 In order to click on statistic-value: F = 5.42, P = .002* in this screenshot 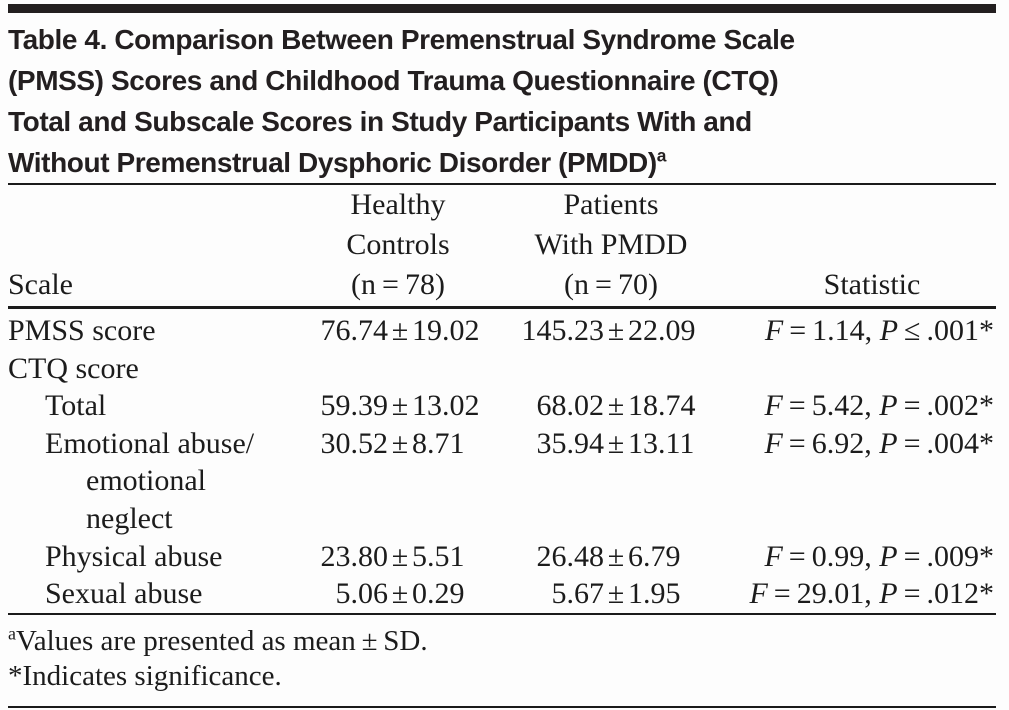, I will do `click(857, 406)`.